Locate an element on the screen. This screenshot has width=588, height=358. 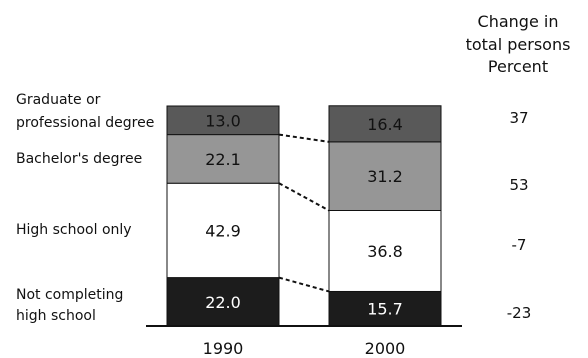
connector-lines is located at coordinates (304, 213).